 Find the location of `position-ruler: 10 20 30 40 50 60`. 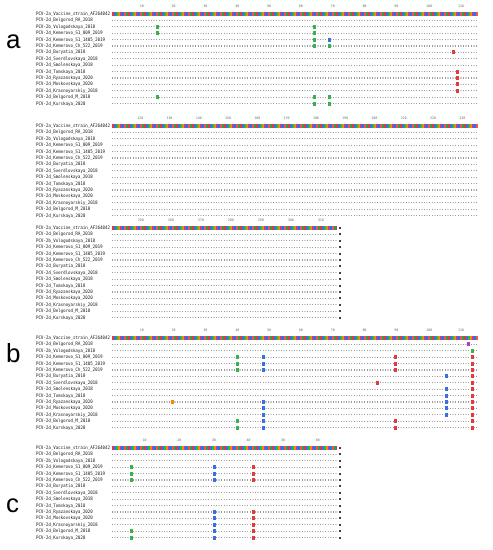

position-ruler: 10 20 30 40 50 60 is located at coordinates (261, 441).